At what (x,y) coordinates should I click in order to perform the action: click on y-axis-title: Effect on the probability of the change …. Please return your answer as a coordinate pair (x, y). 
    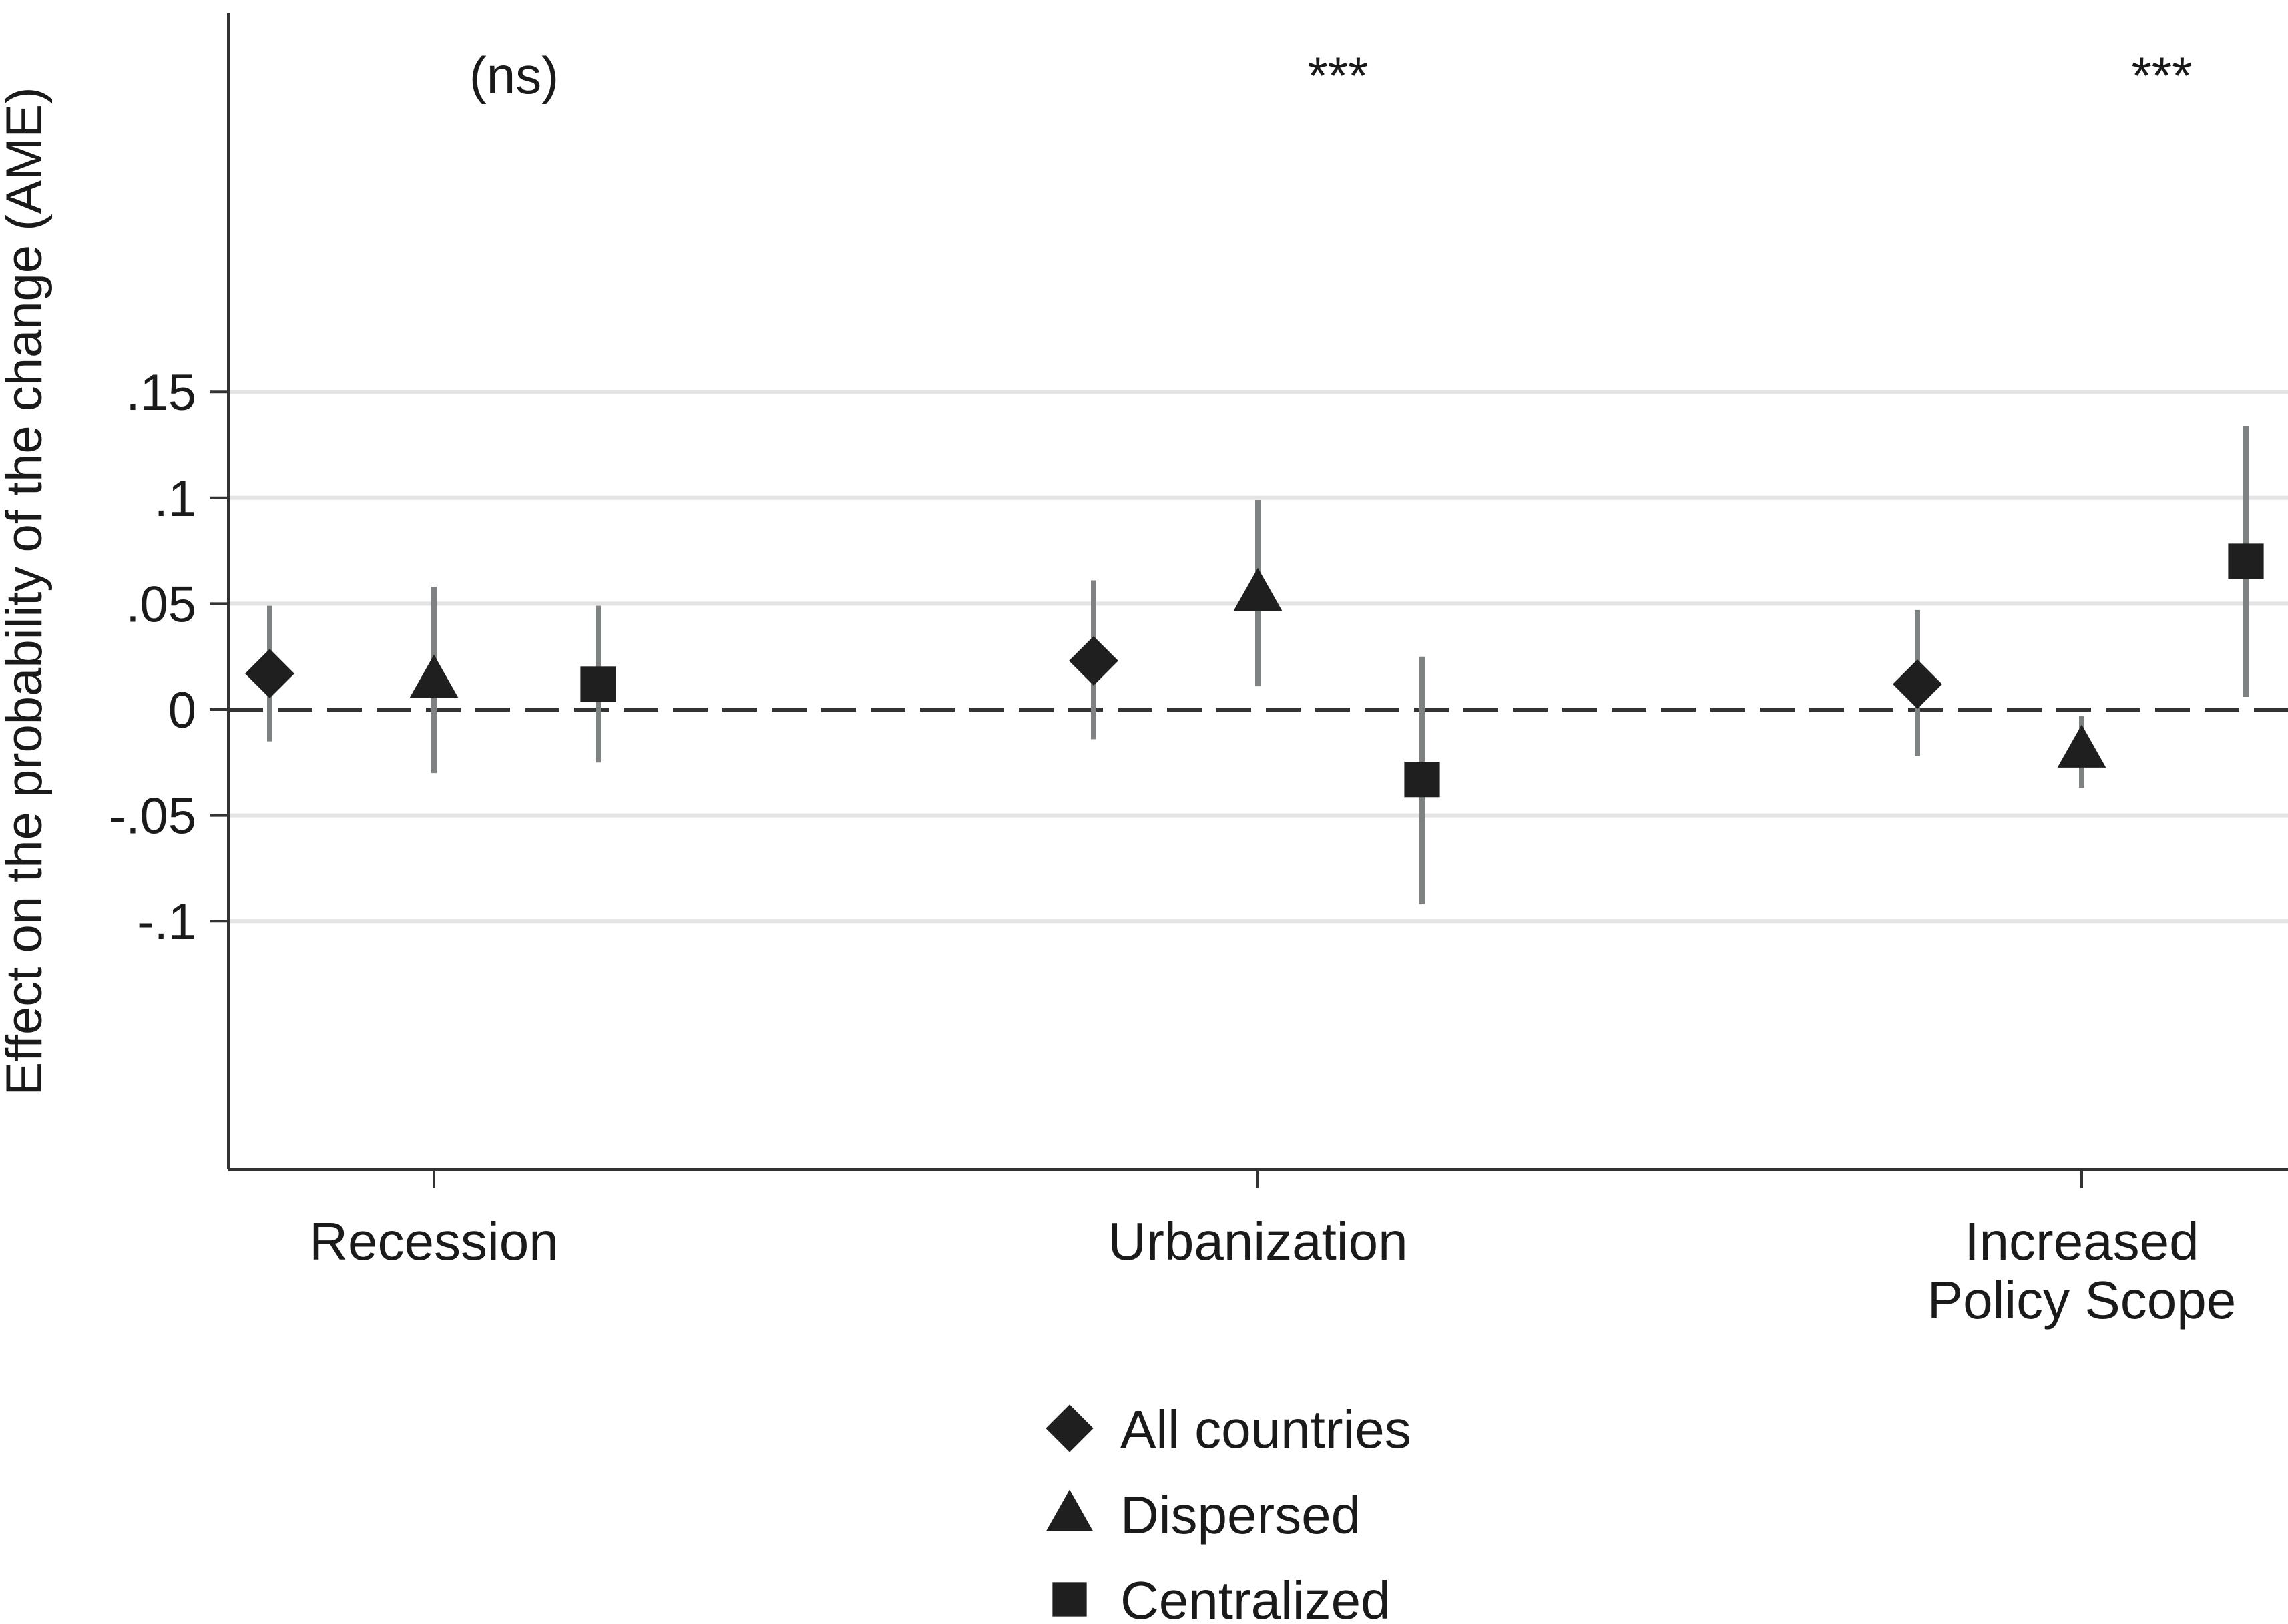
    Looking at the image, I should click on (27, 591).